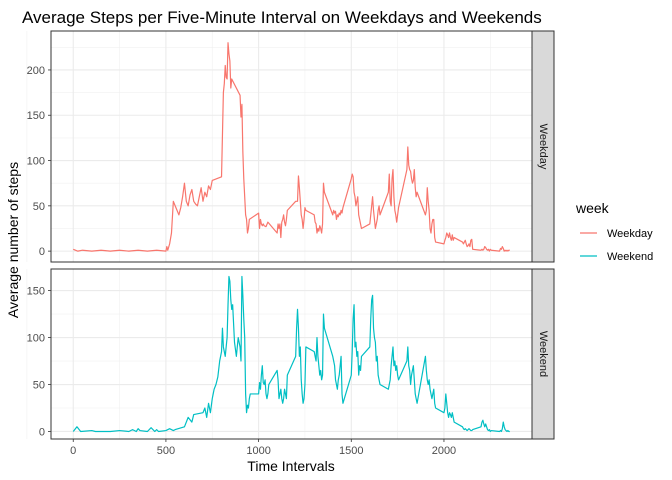 This screenshot has height=480, width=672. I want to click on x-tick-label: 500, so click(166, 451).